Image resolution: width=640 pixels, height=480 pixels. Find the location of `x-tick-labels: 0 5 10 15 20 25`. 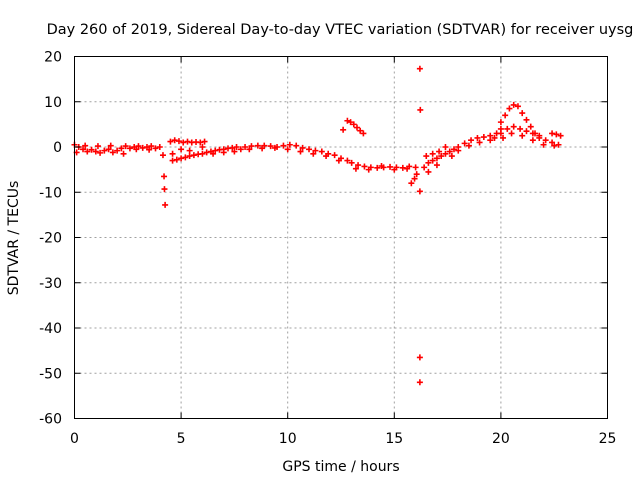

x-tick-labels: 0 5 10 15 20 25 is located at coordinates (343, 439).